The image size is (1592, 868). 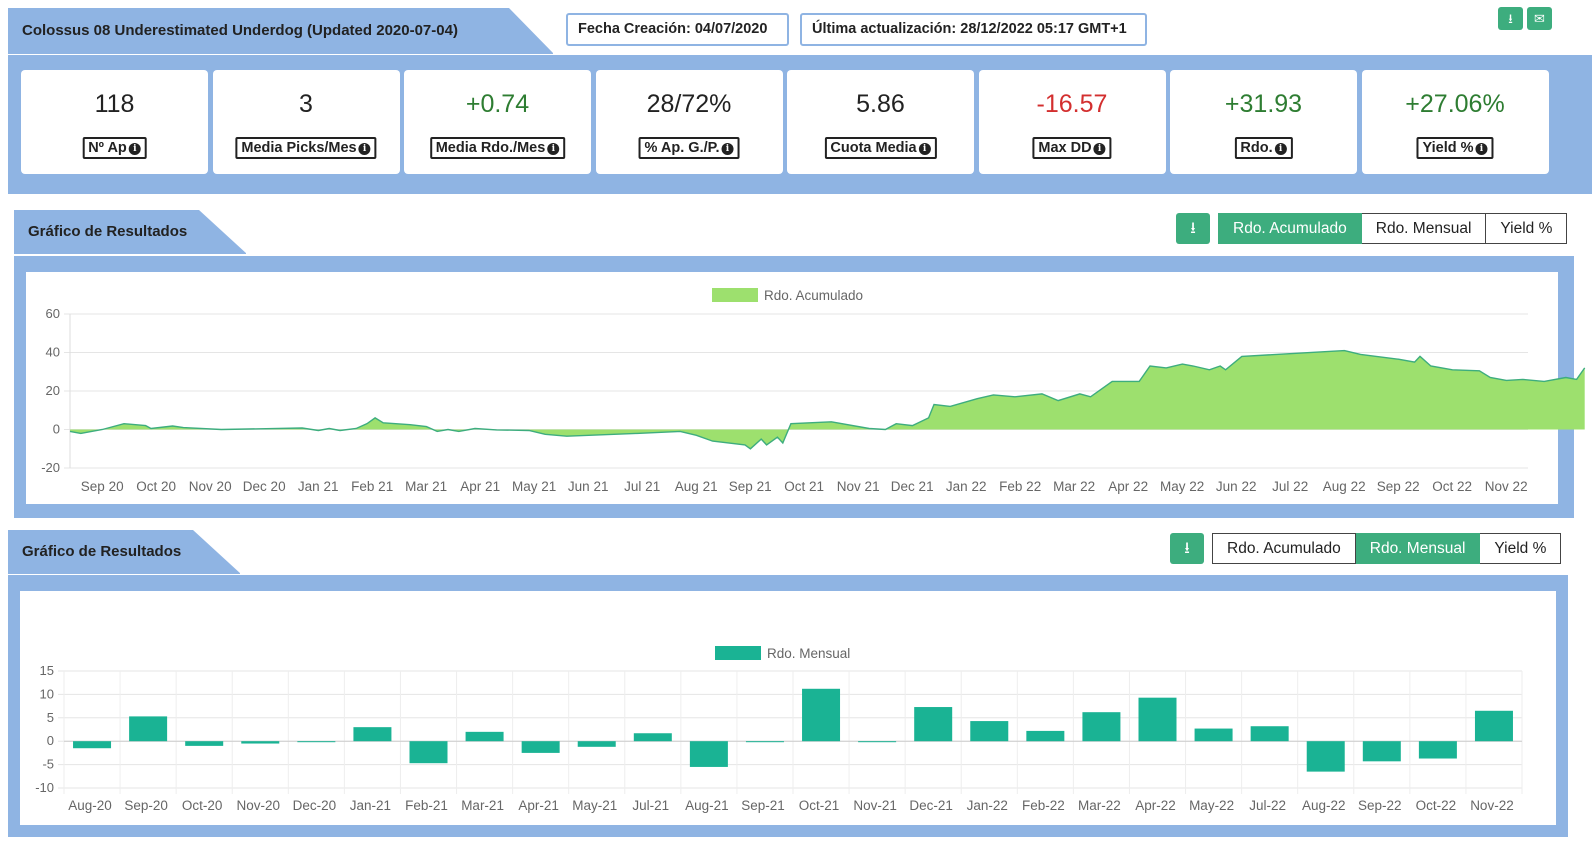 What do you see at coordinates (1539, 18) in the screenshot?
I see `envelope-icon: ✉` at bounding box center [1539, 18].